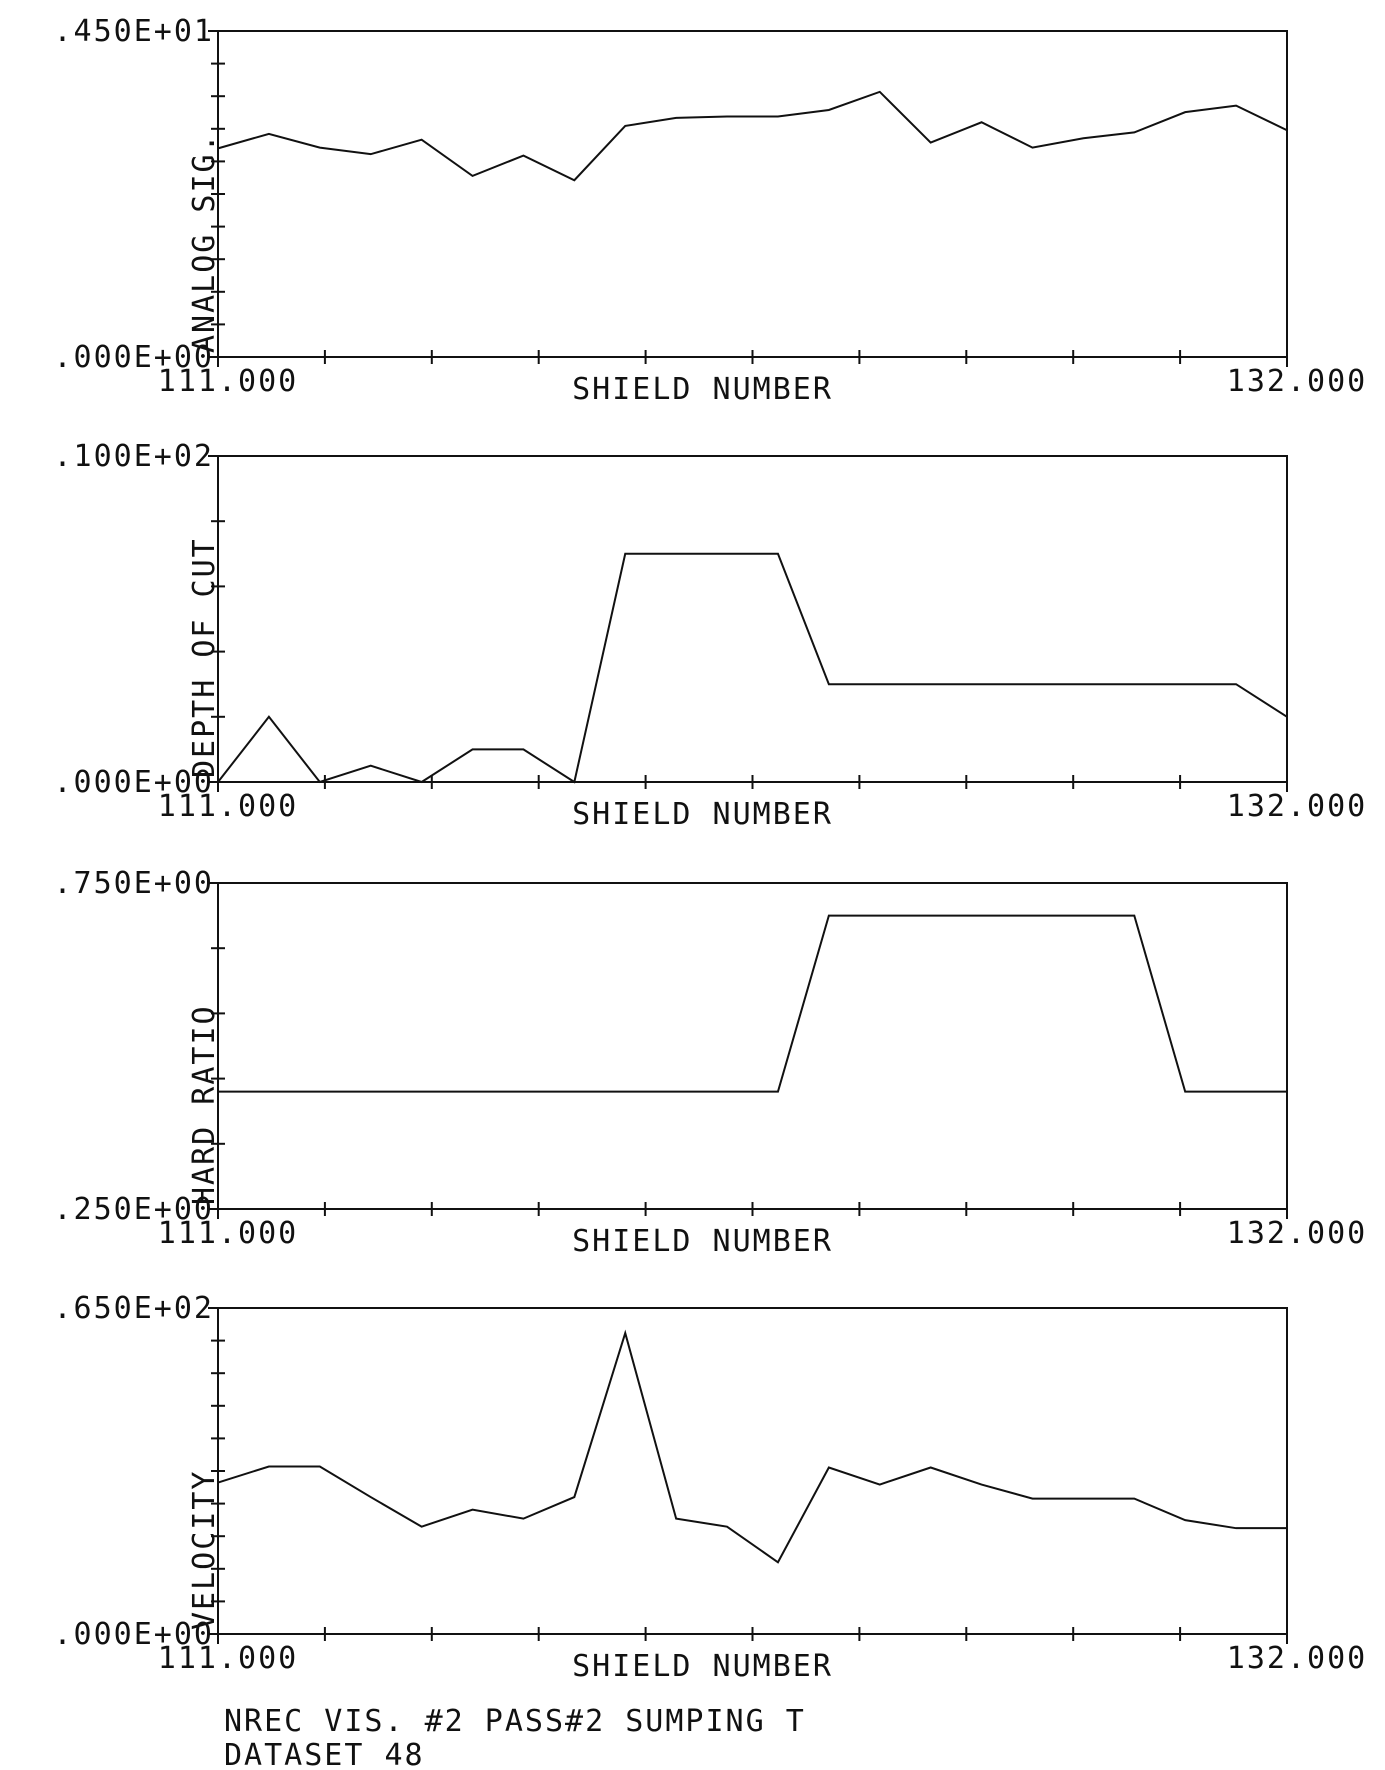 This screenshot has height=1770, width=1385. What do you see at coordinates (134, 456) in the screenshot?
I see `y-tick-label: .100E+02` at bounding box center [134, 456].